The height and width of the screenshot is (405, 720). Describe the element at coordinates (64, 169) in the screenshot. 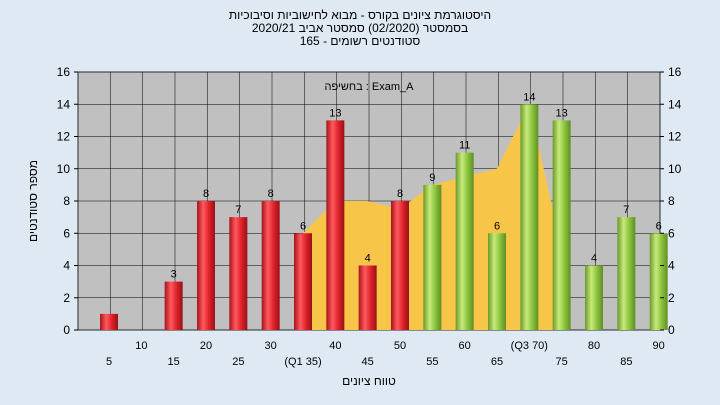

I see `y-tick-label-left: 10` at that location.